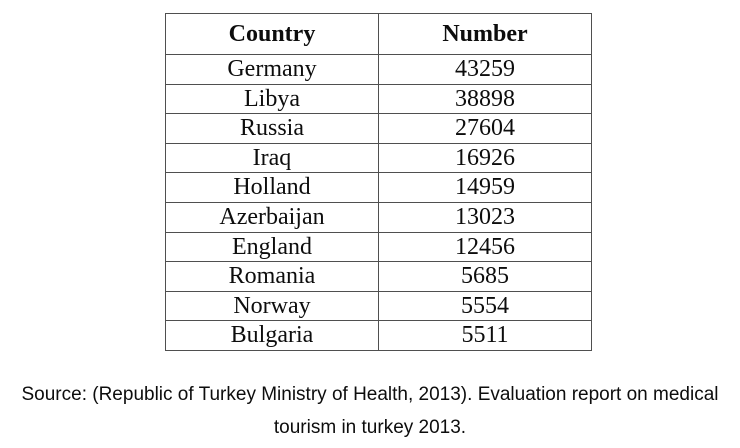  I want to click on table-row: Romania 5685, so click(378, 276).